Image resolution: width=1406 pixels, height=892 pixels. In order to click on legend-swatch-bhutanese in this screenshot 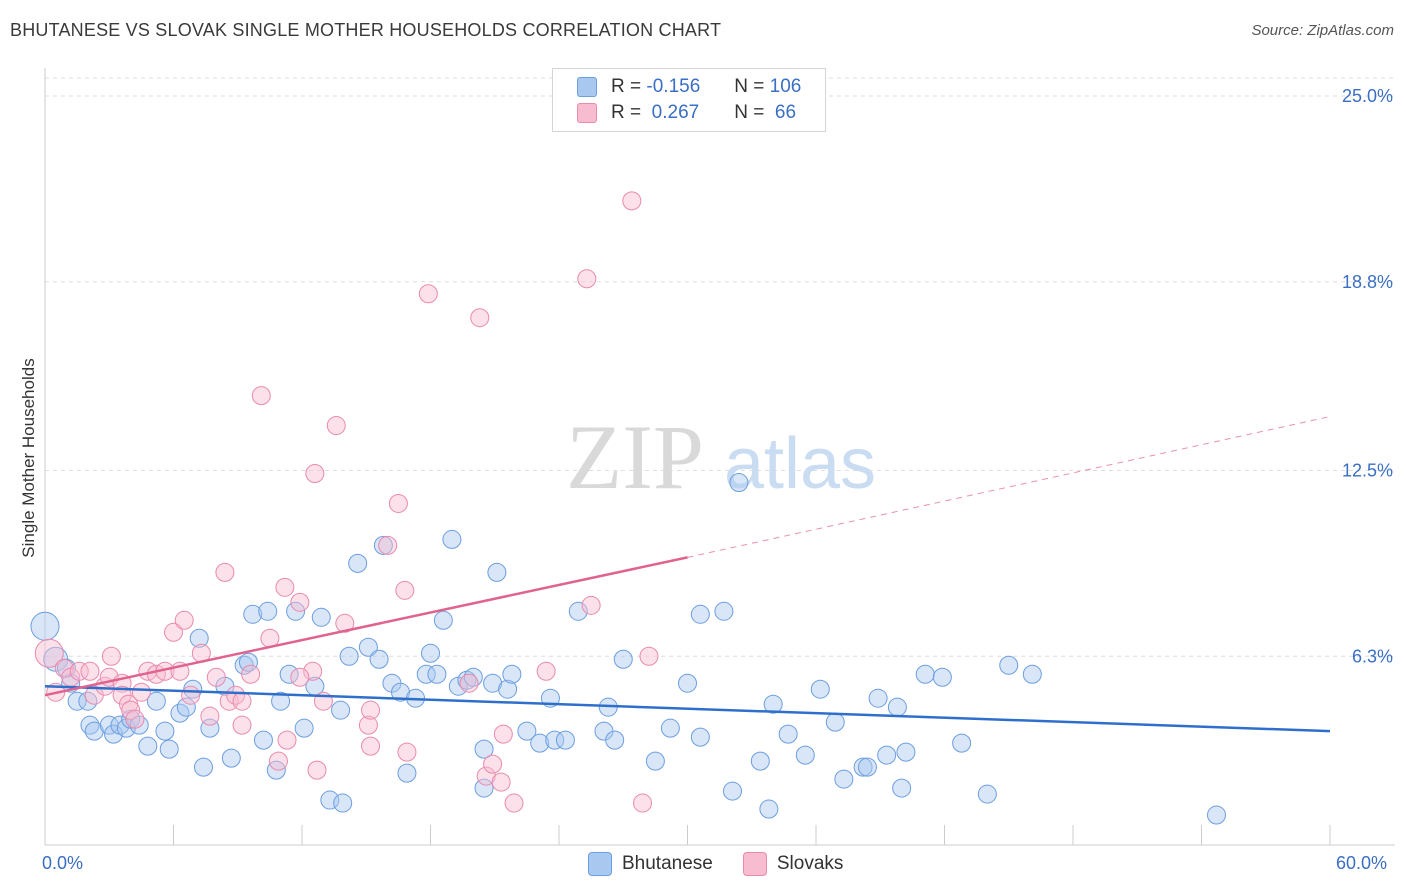, I will do `click(600, 864)`.